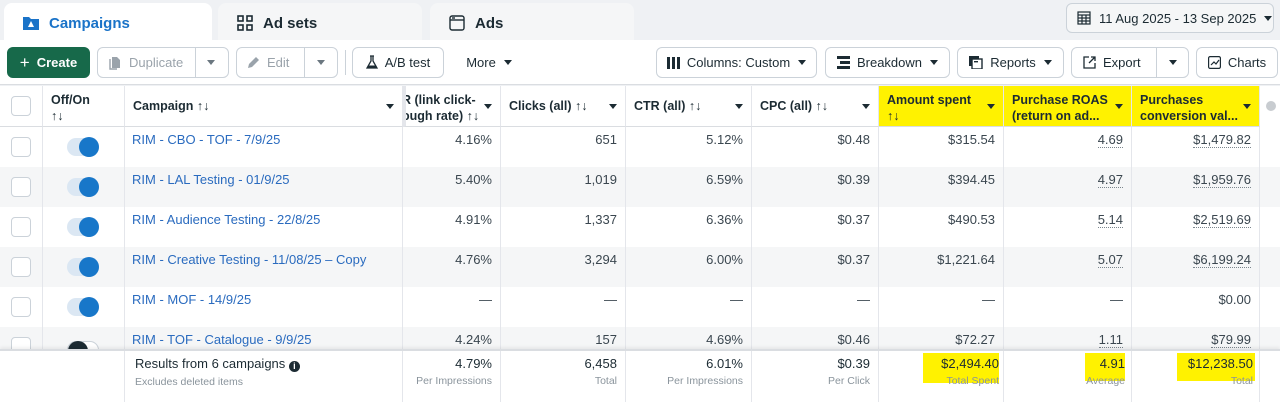 This screenshot has height=402, width=1280. What do you see at coordinates (1068, 267) in the screenshot?
I see `cell-roas: 5.07` at bounding box center [1068, 267].